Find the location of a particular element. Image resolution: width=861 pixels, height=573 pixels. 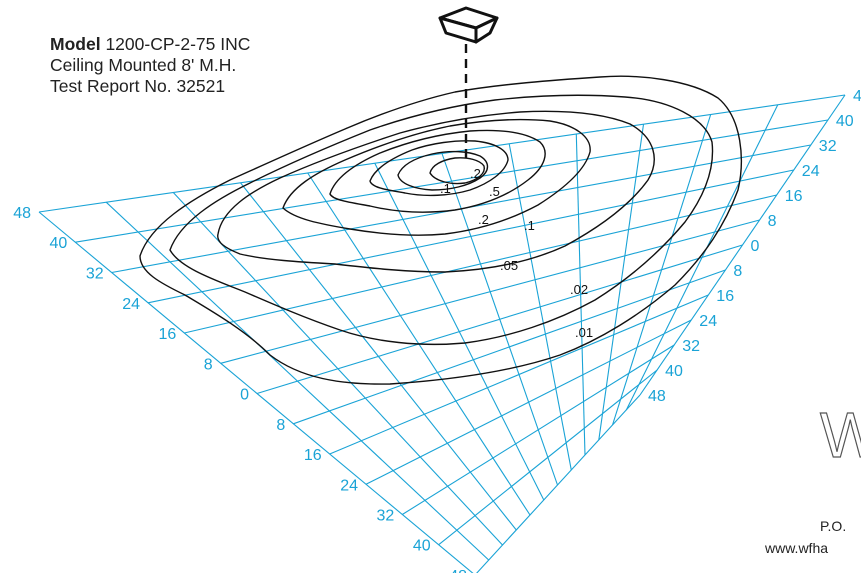

logo-fragment: W is located at coordinates (840, 434).